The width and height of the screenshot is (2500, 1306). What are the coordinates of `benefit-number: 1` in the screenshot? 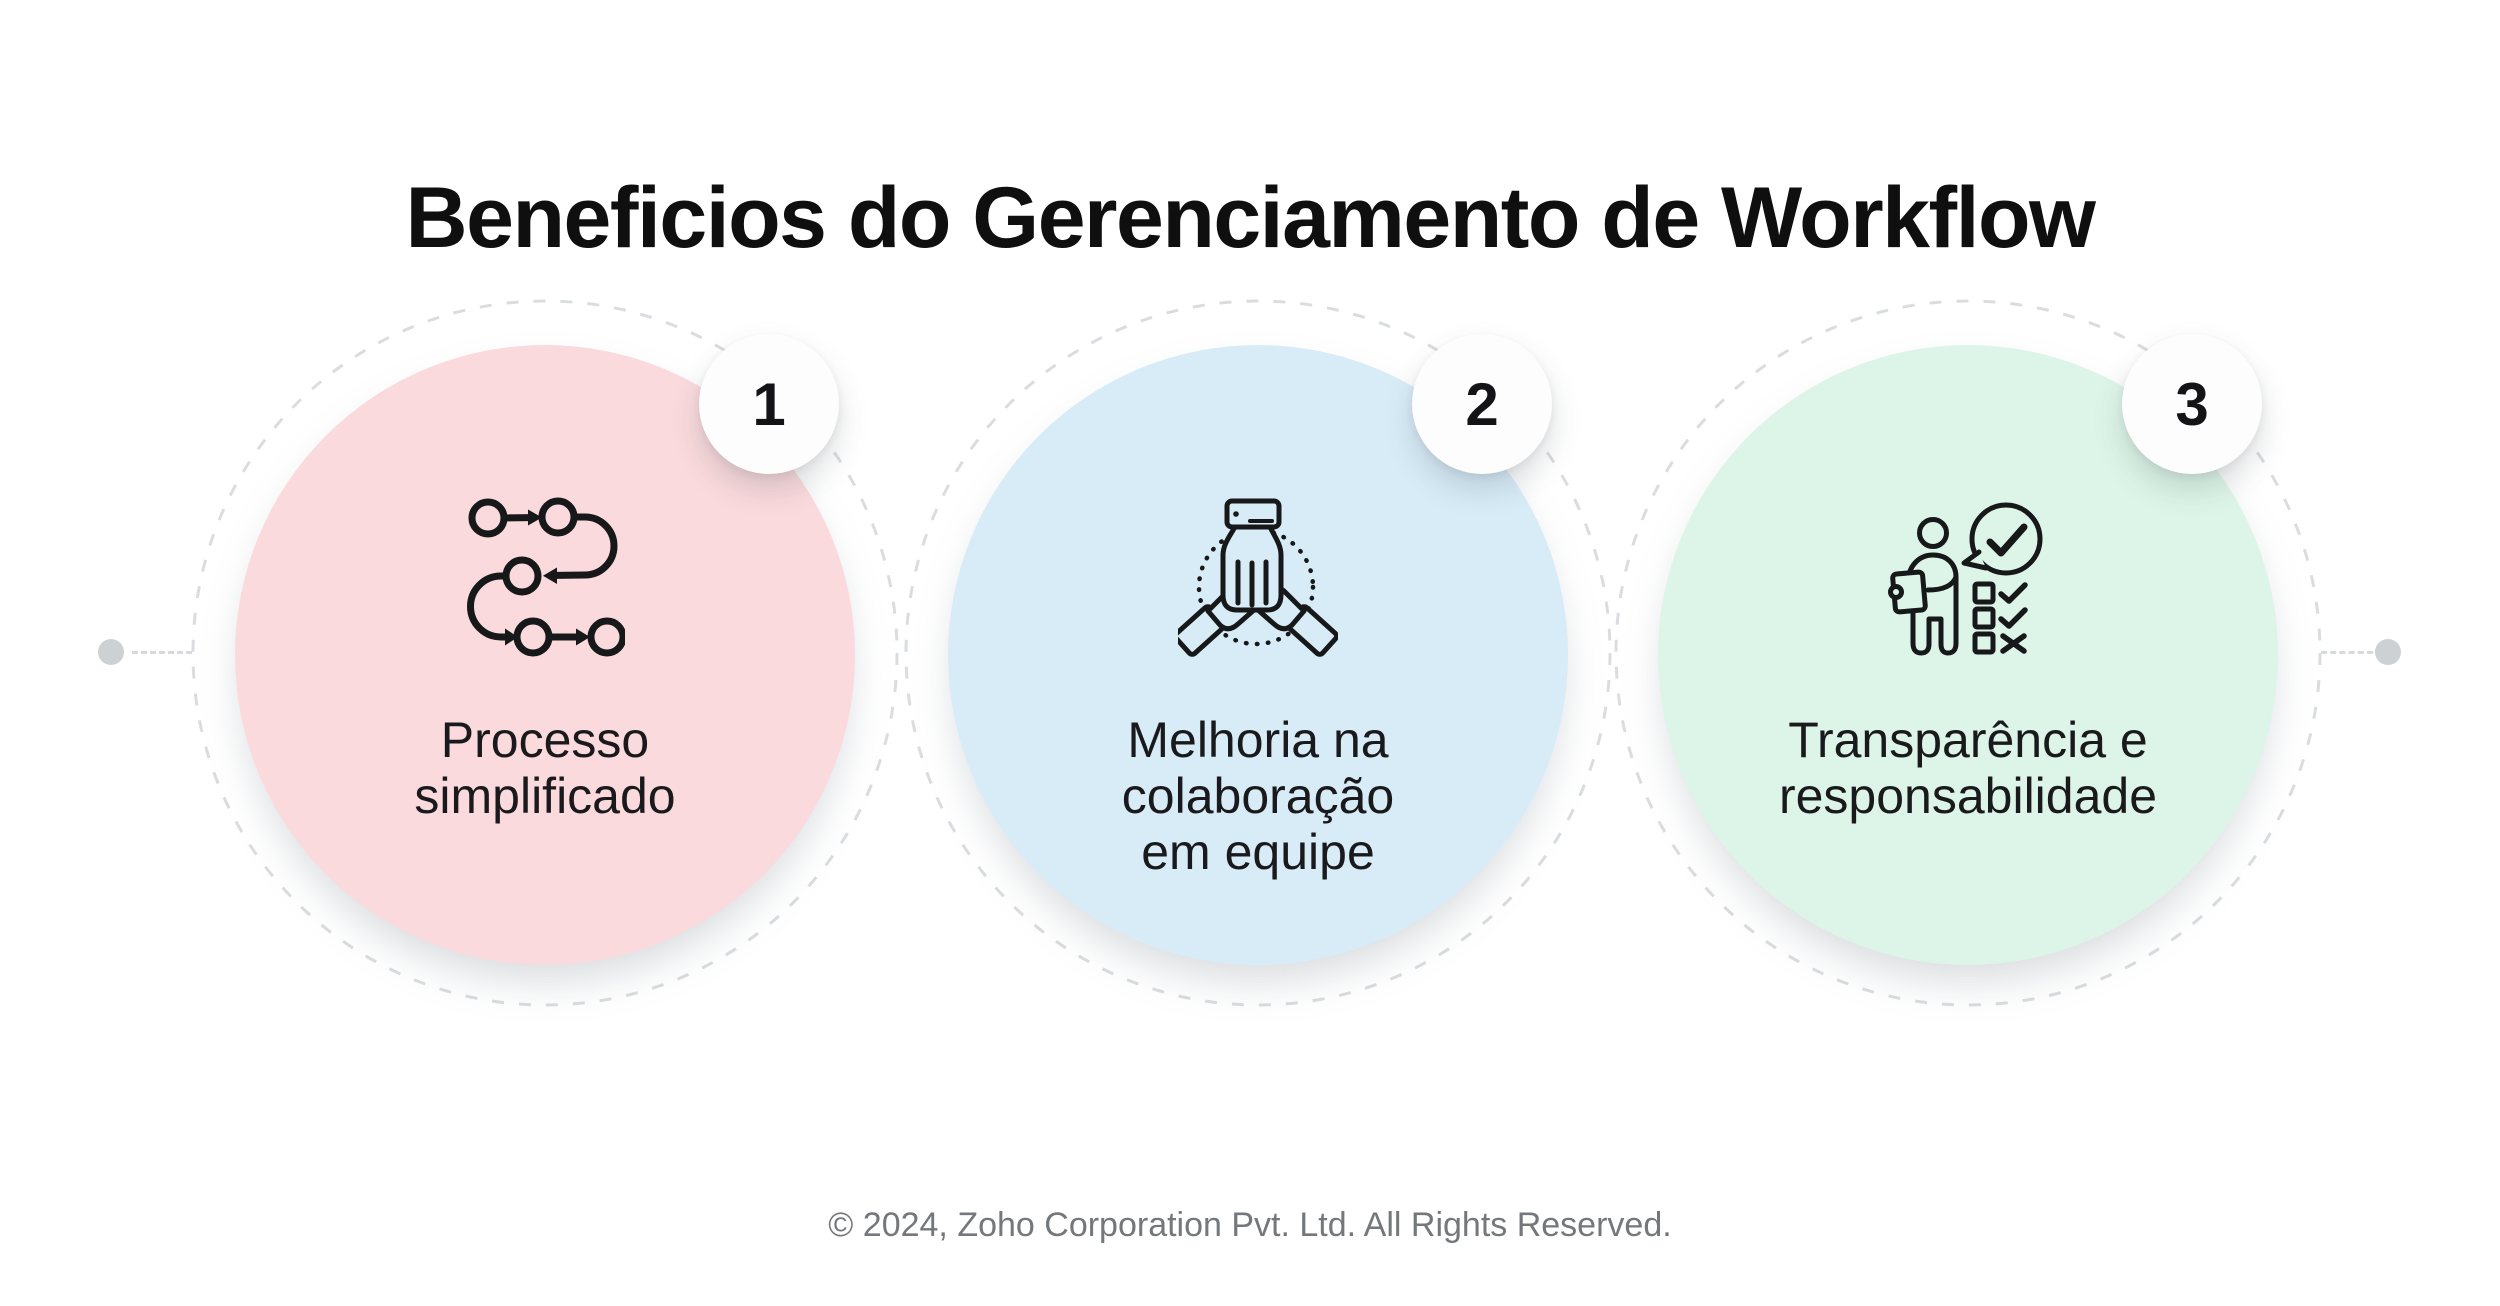 It's located at (769, 404).